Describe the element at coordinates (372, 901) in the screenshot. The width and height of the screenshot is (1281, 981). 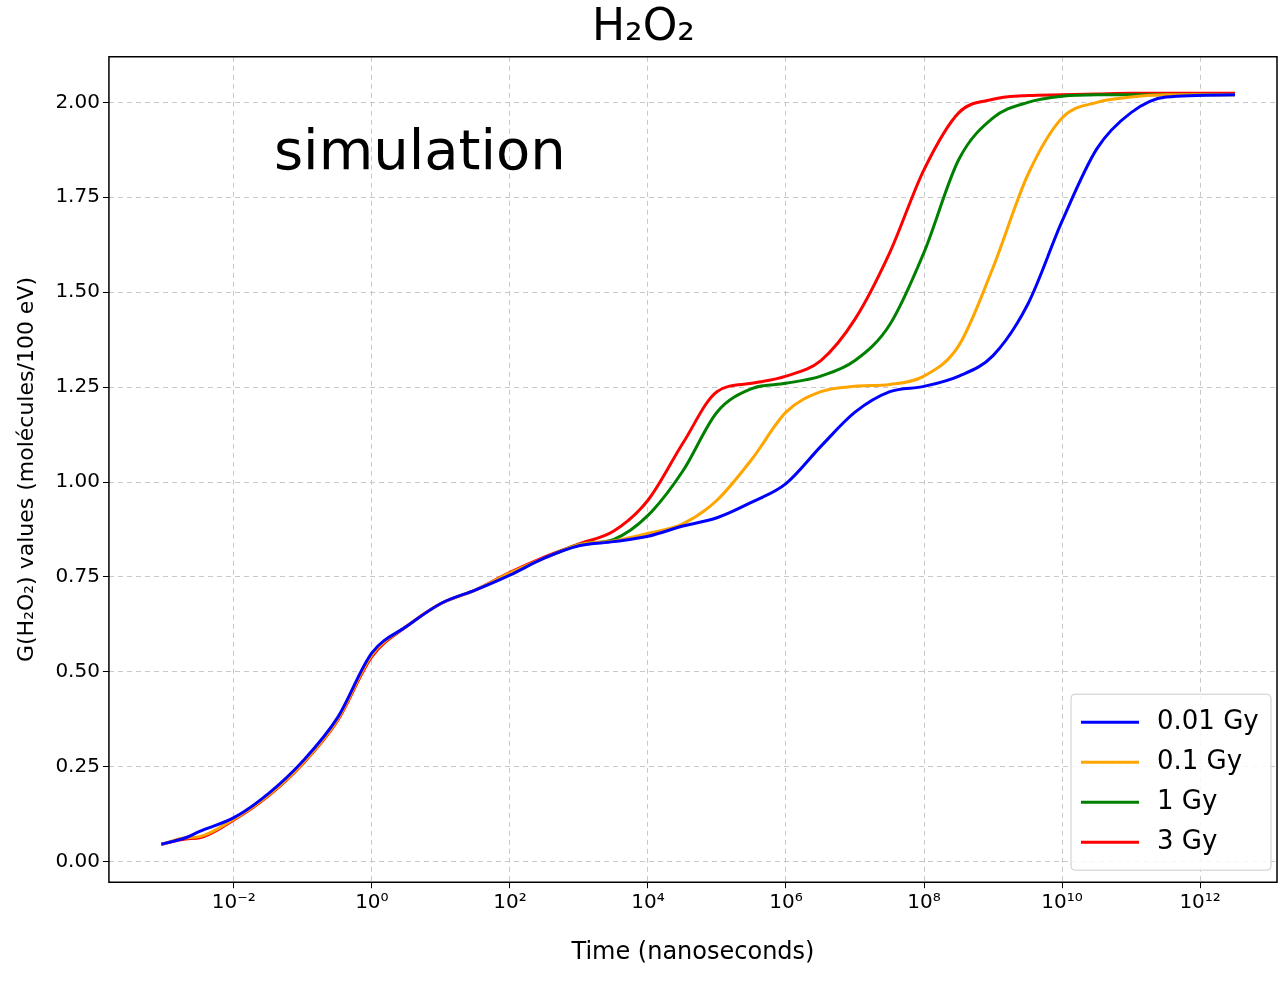
I see `x-tick-label: 10⁰` at that location.